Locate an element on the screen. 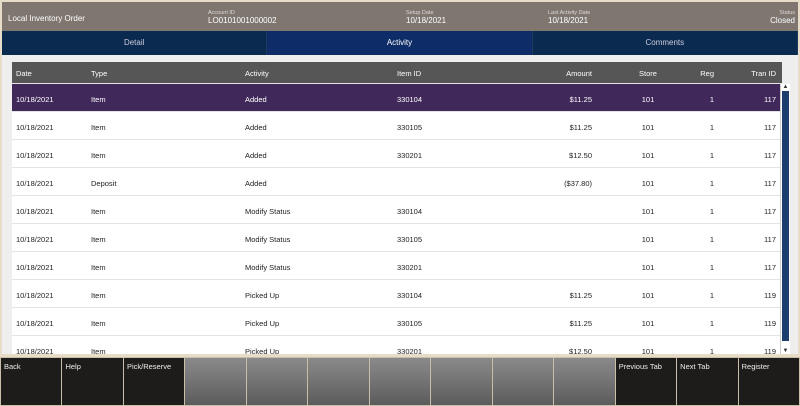 The height and width of the screenshot is (406, 800). table-row: 10/18/2021 Item Added 330201 $12.50 101 1 117 is located at coordinates (397, 154).